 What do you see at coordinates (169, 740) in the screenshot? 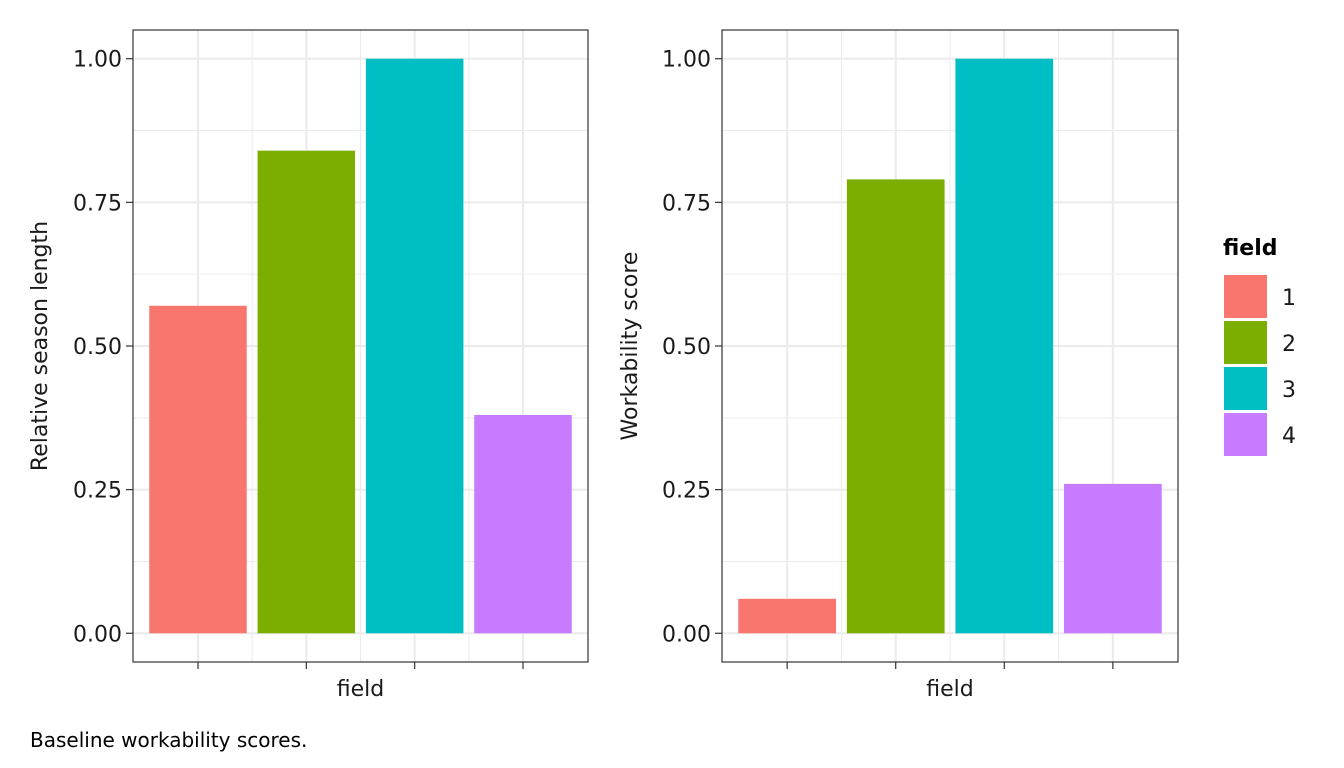
I see `figure-caption: Baseline workability scores.` at bounding box center [169, 740].